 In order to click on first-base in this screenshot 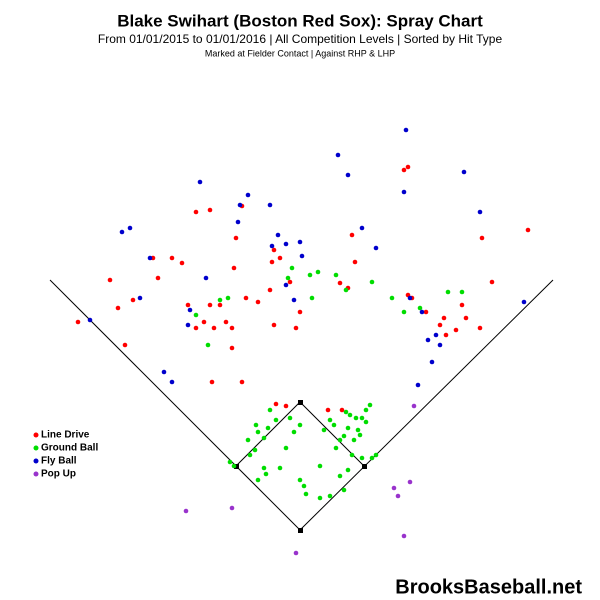, I will do `click(364, 466)`.